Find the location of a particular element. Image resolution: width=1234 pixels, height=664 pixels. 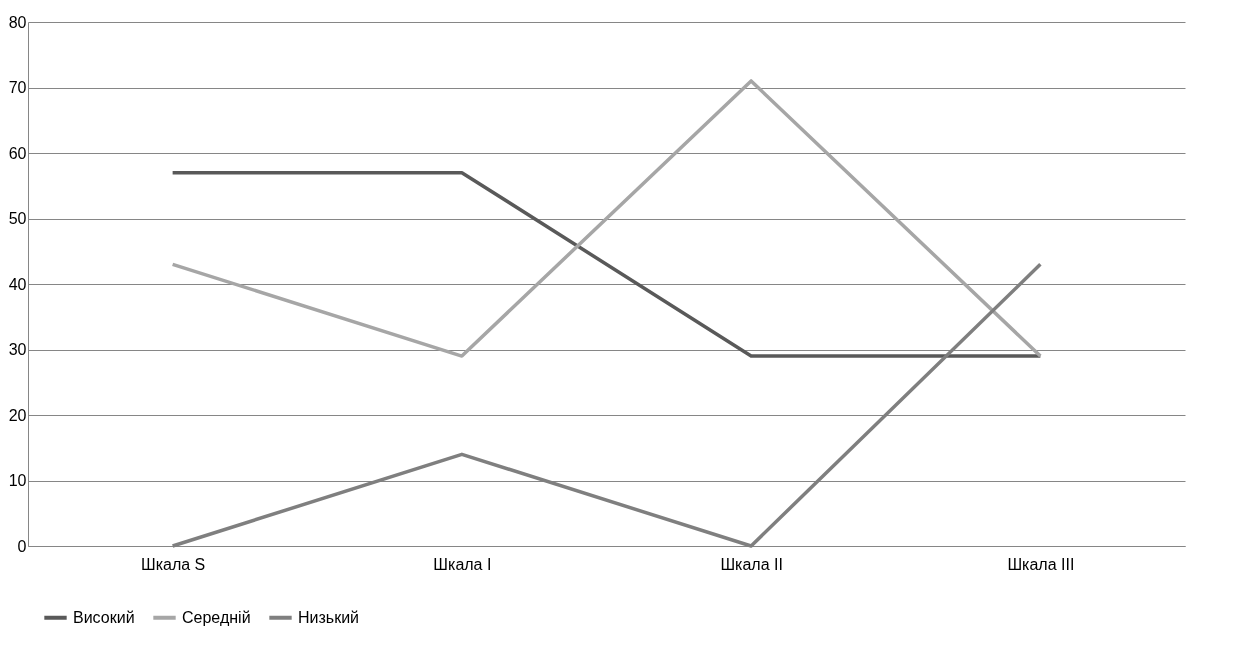

y-tick-label: 0 is located at coordinates (22, 546).